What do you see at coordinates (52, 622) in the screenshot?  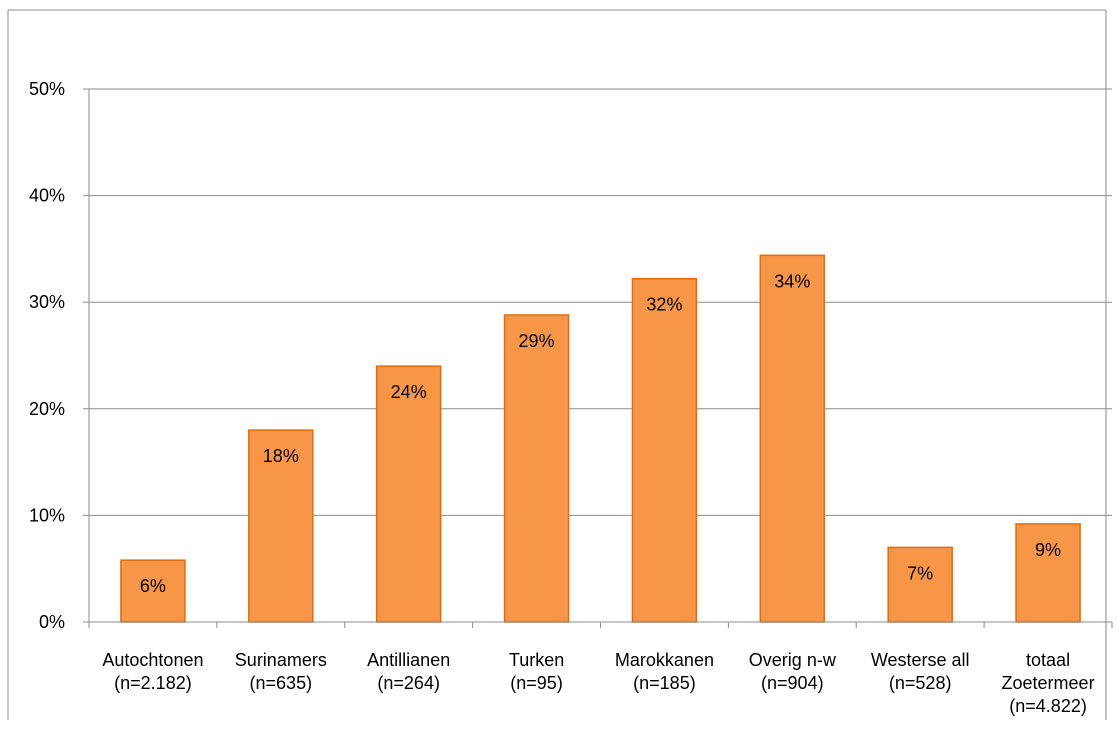 I see `y-tick-label: 0%` at bounding box center [52, 622].